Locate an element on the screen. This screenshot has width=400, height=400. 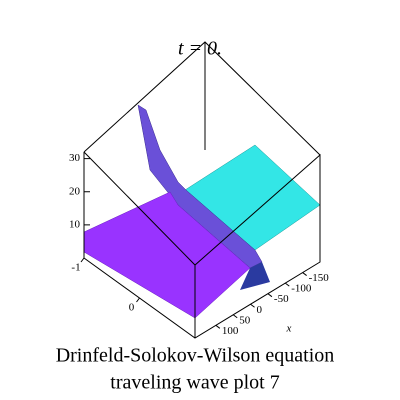
surface-edge is located at coordinates (255, 276).